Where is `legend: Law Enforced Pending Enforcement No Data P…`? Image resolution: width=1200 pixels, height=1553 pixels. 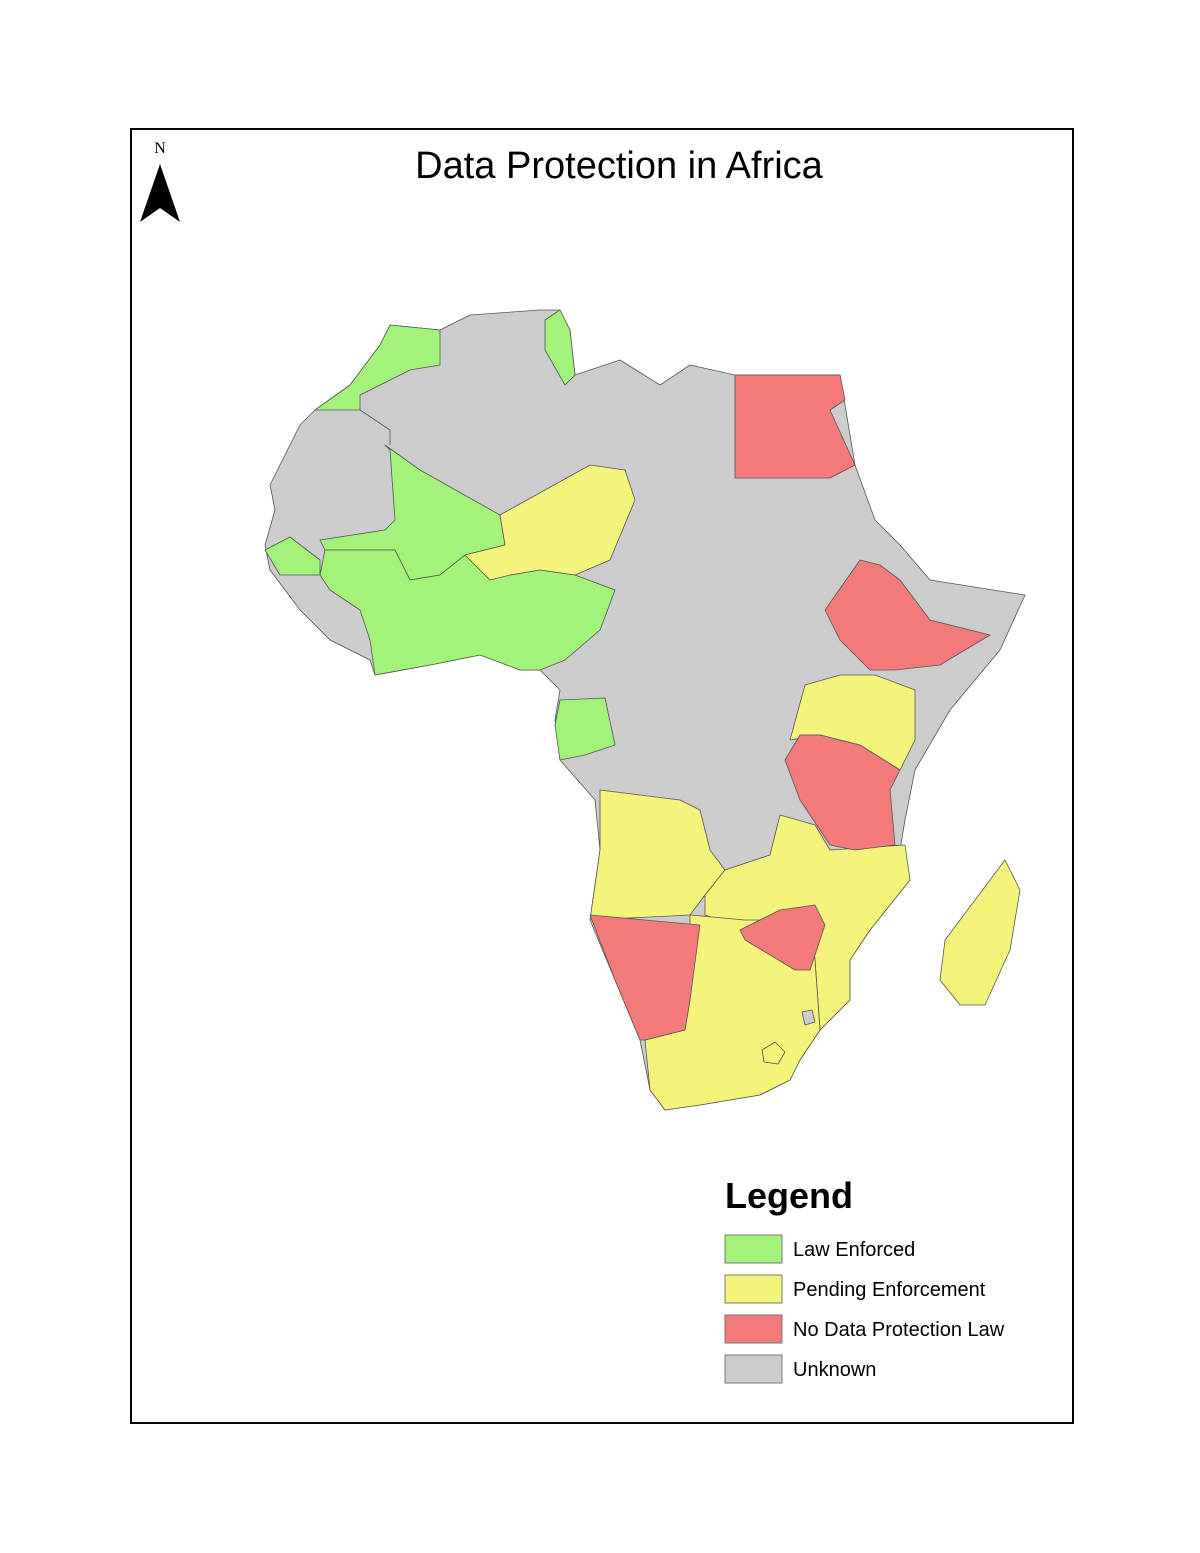
legend: Law Enforced Pending Enforcement No Data P… is located at coordinates (864, 1309).